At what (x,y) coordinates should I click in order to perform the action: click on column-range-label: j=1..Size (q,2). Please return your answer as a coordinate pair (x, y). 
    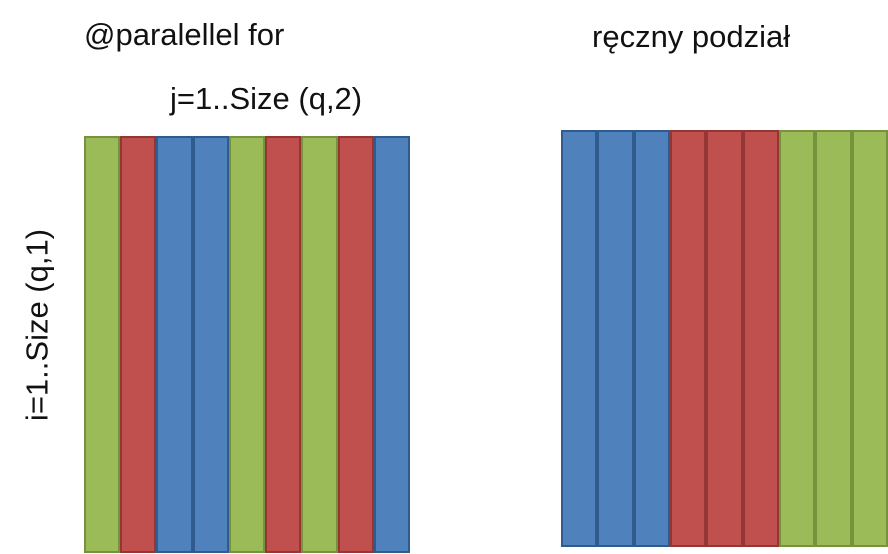
    Looking at the image, I should click on (266, 98).